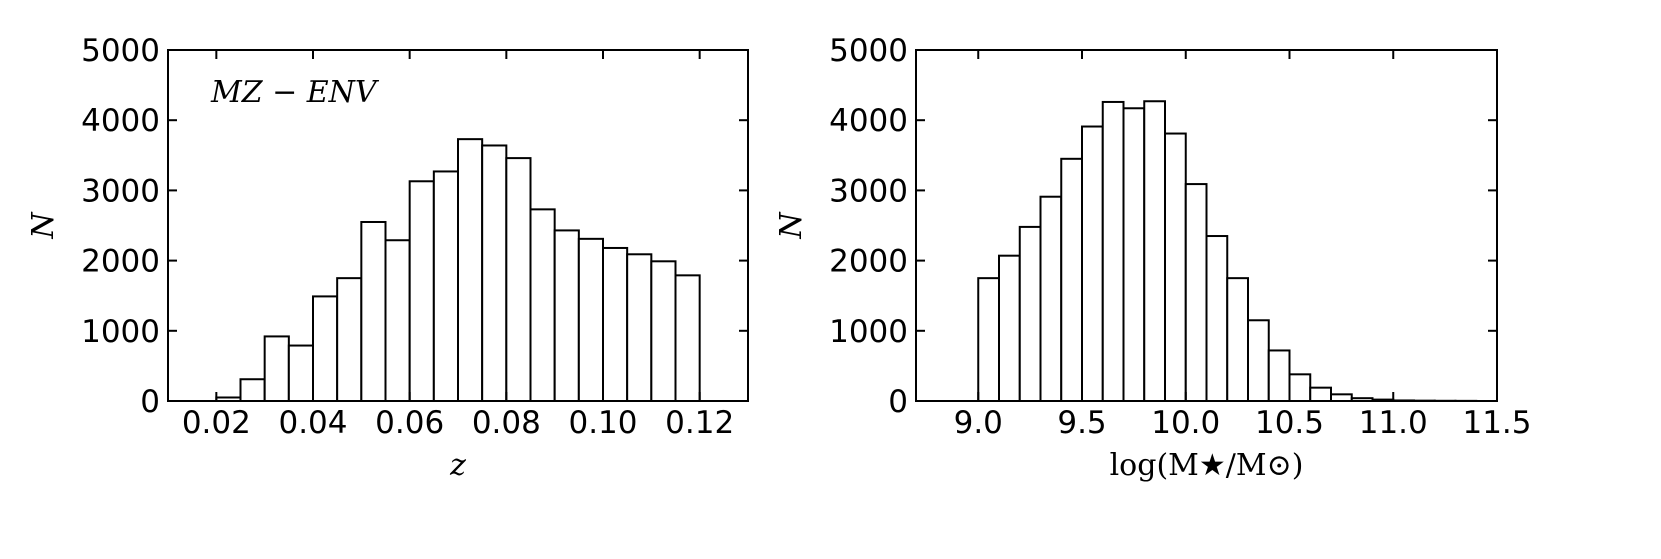 The width and height of the screenshot is (1661, 559). Describe the element at coordinates (699, 423) in the screenshot. I see `x-tick-label: 0.12` at that location.